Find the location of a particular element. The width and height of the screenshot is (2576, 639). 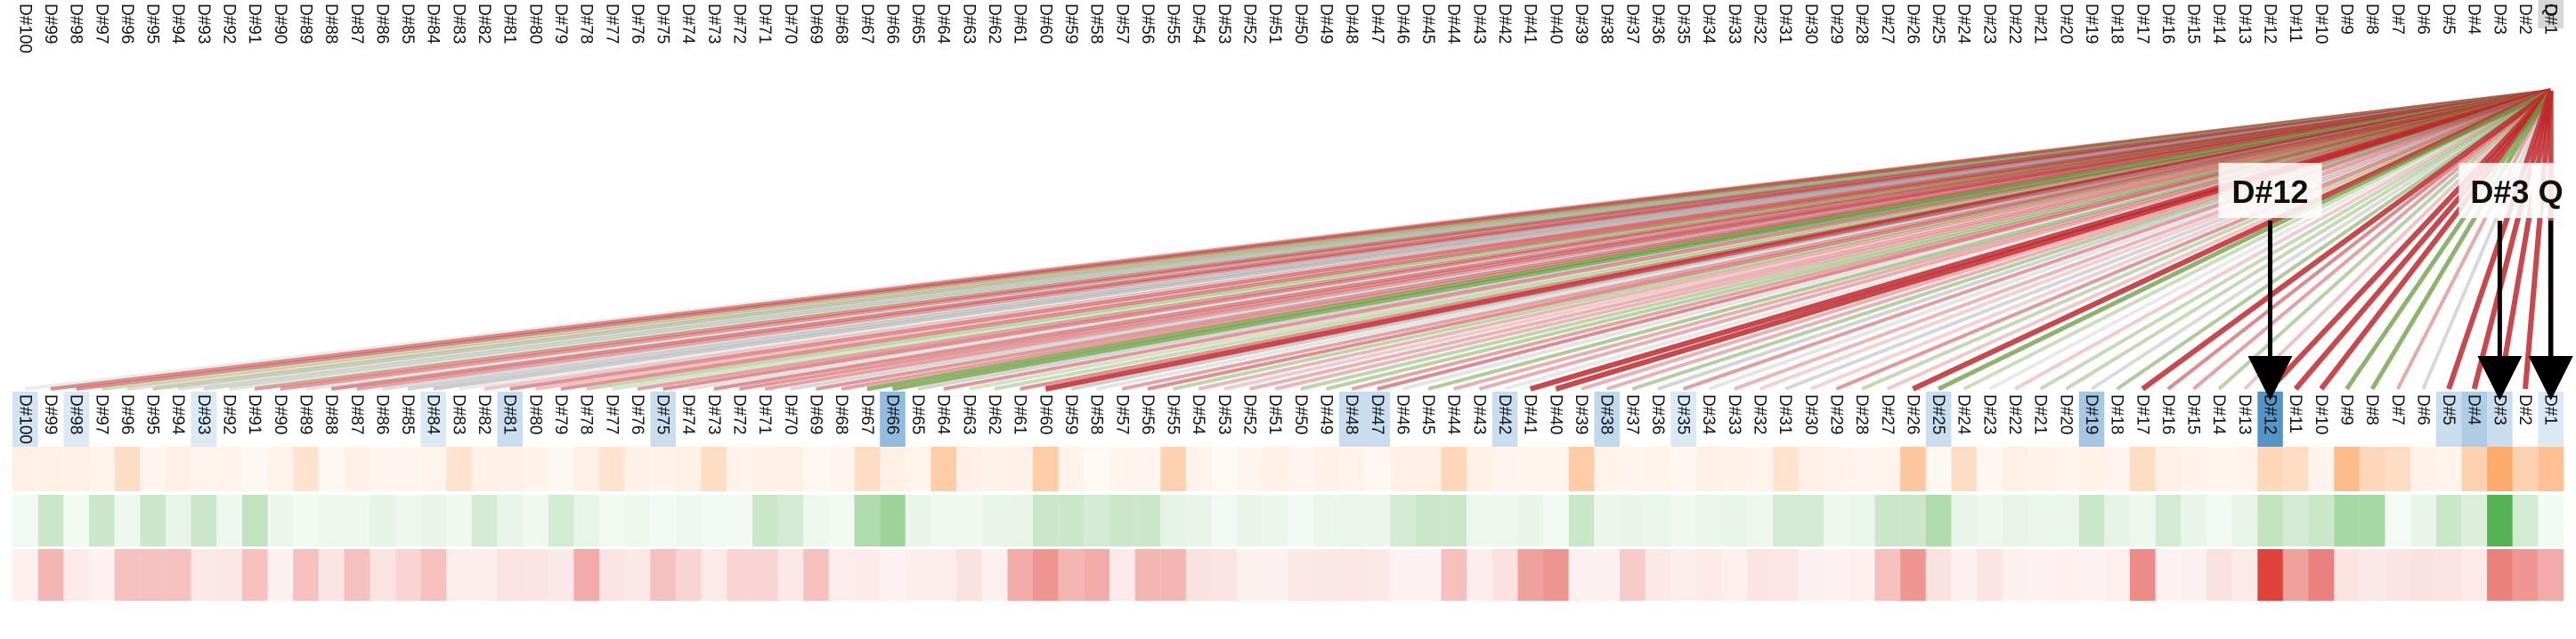

bottom-doc-label: D#98 is located at coordinates (76, 414).